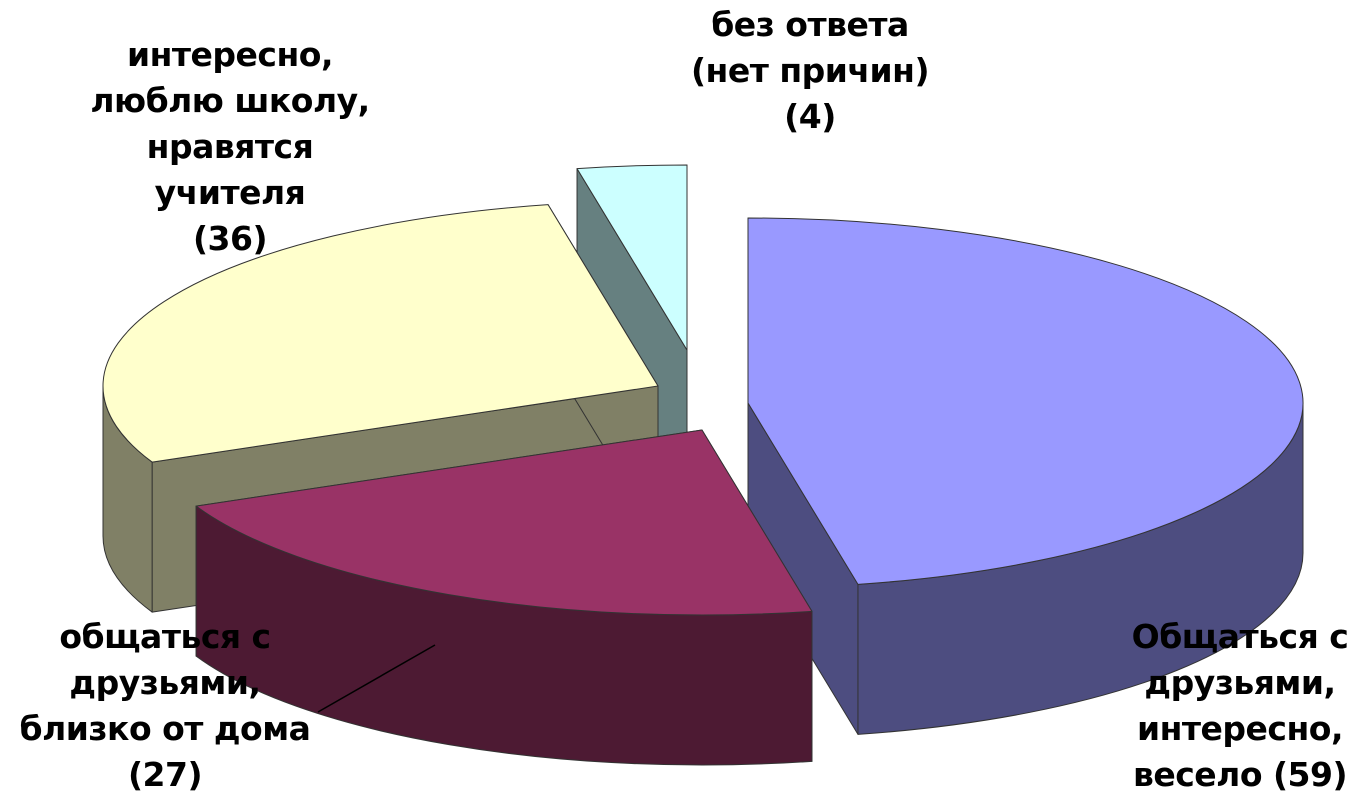 This screenshot has width=1360, height=806. Describe the element at coordinates (380, 333) in the screenshot. I see `slice-3-top` at that location.